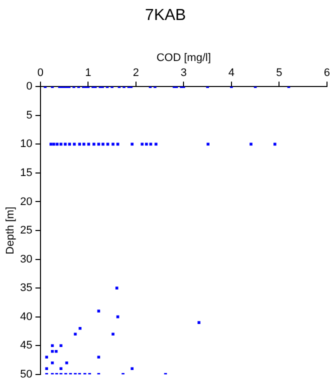 This screenshot has width=332, height=384. Describe the element at coordinates (40, 73) in the screenshot. I see `x-tick-label: 0` at that location.